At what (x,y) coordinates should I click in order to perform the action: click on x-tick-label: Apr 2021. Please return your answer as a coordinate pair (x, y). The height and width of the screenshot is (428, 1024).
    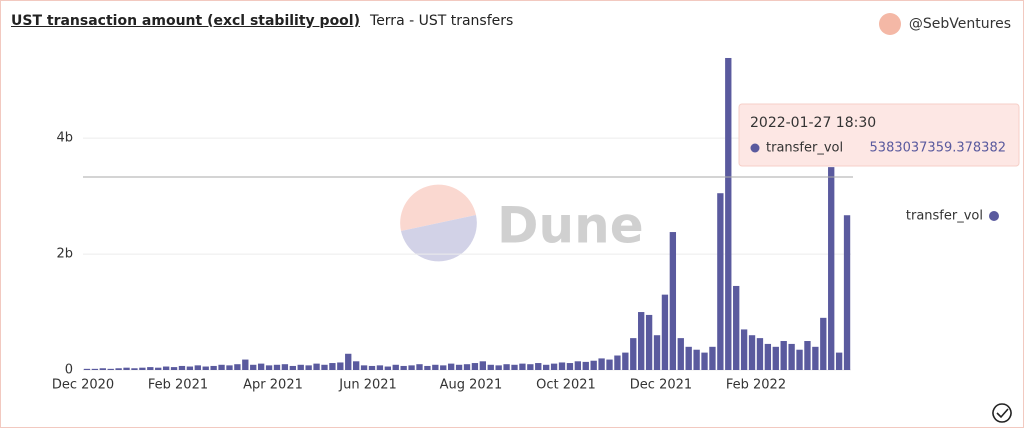
    Looking at the image, I should click on (273, 385).